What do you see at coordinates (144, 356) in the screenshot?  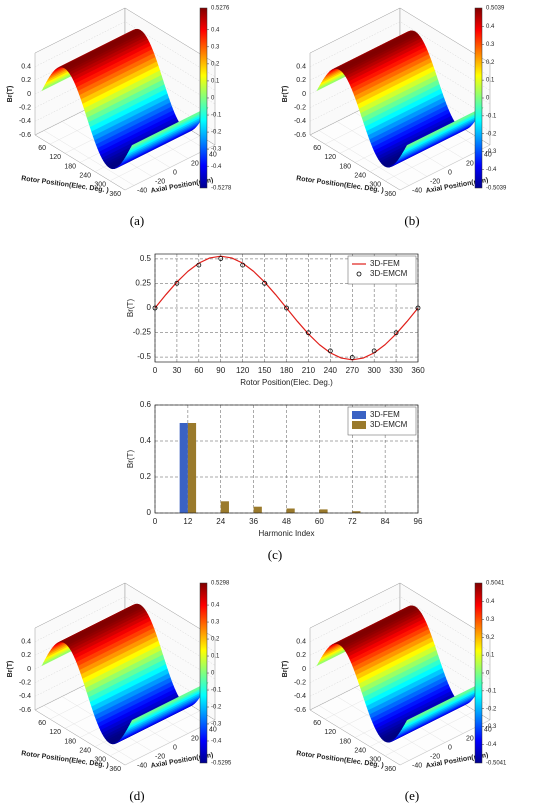 I see `y-tick-label: -0.5` at bounding box center [144, 356].